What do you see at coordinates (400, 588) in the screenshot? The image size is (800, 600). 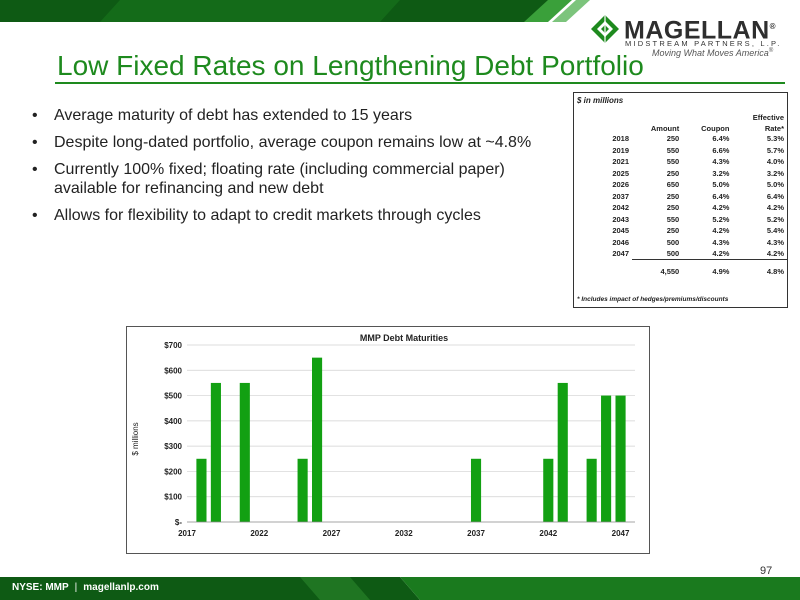 I see `footer-band` at bounding box center [400, 588].